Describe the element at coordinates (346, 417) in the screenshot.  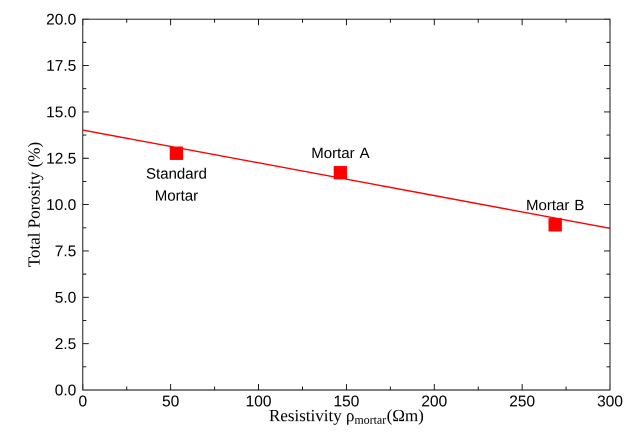
I see `x-axis-title: Resistivity ρ$_{mortar}$(Ωm)` at that location.